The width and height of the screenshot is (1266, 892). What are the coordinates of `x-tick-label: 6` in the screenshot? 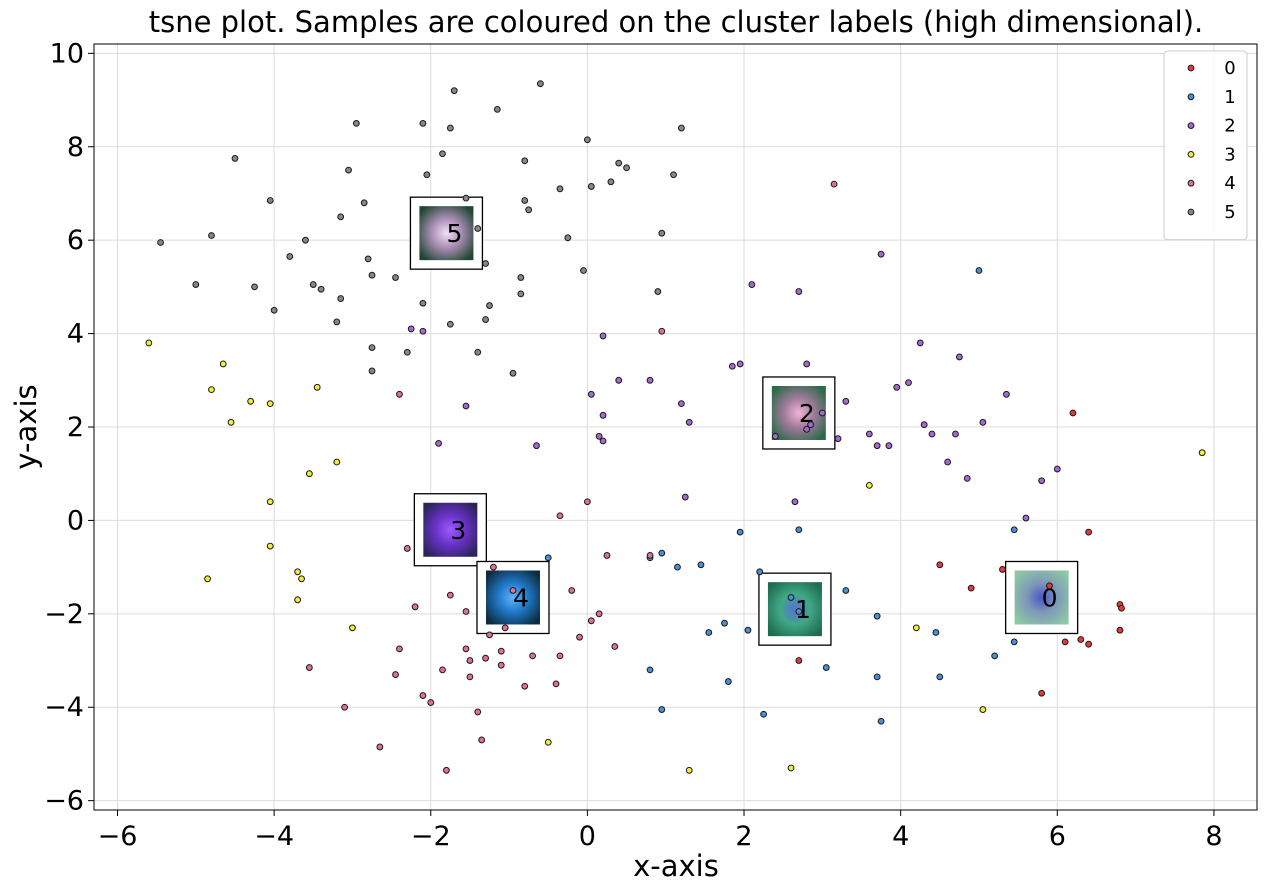 It's located at (1057, 836).